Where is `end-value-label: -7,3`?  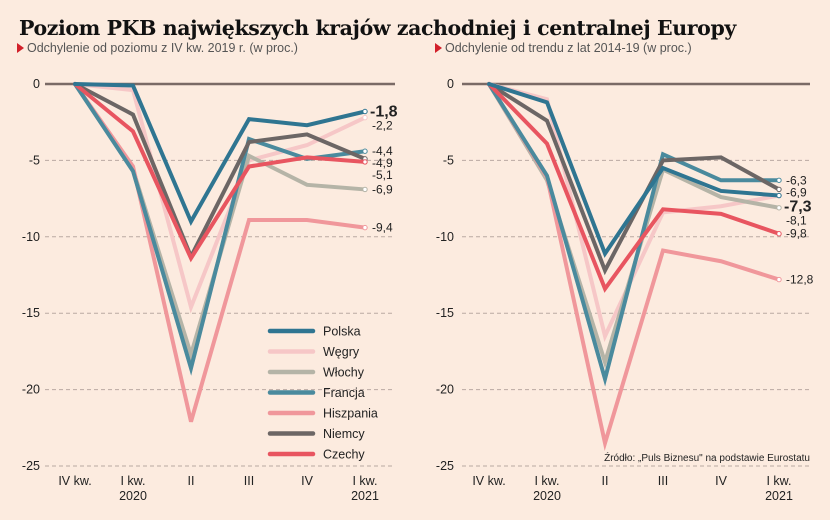
end-value-label: -7,3 is located at coordinates (798, 206).